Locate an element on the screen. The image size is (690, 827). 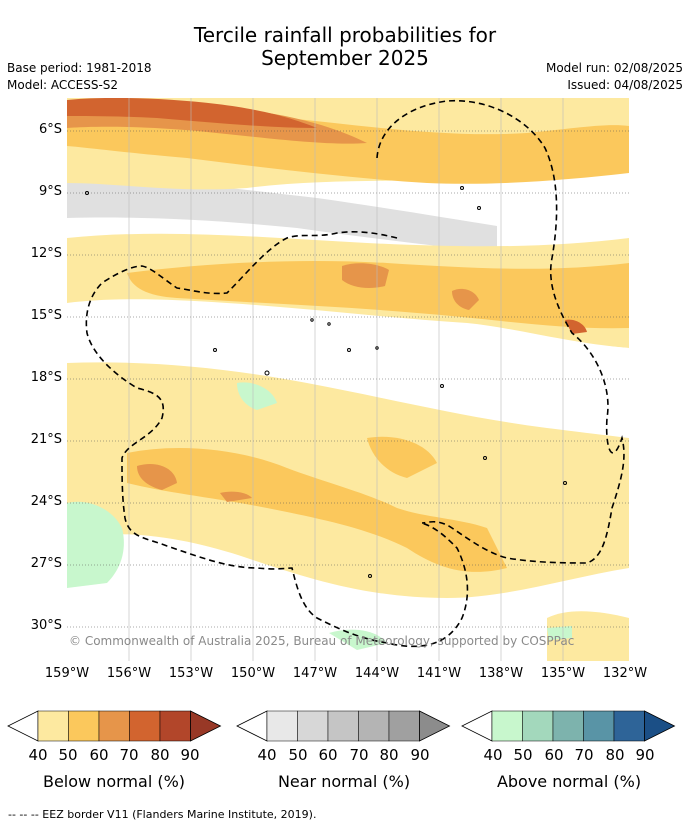
colorbar-above-normal is located at coordinates (568, 726).